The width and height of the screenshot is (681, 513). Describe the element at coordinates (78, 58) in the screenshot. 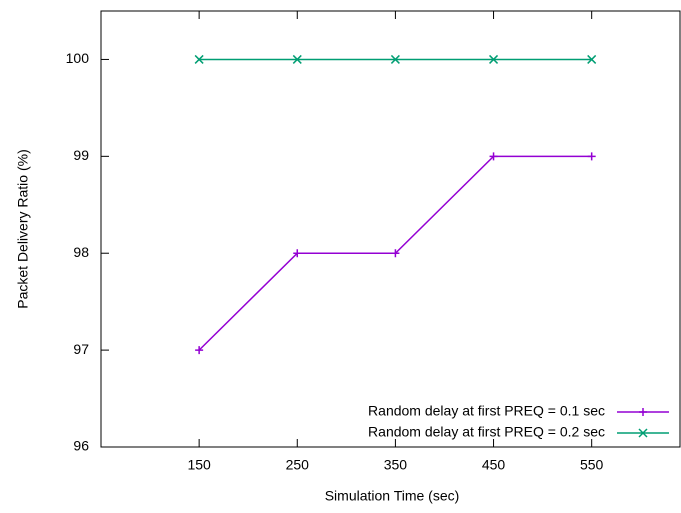

I see `y-tick-label: 100` at that location.